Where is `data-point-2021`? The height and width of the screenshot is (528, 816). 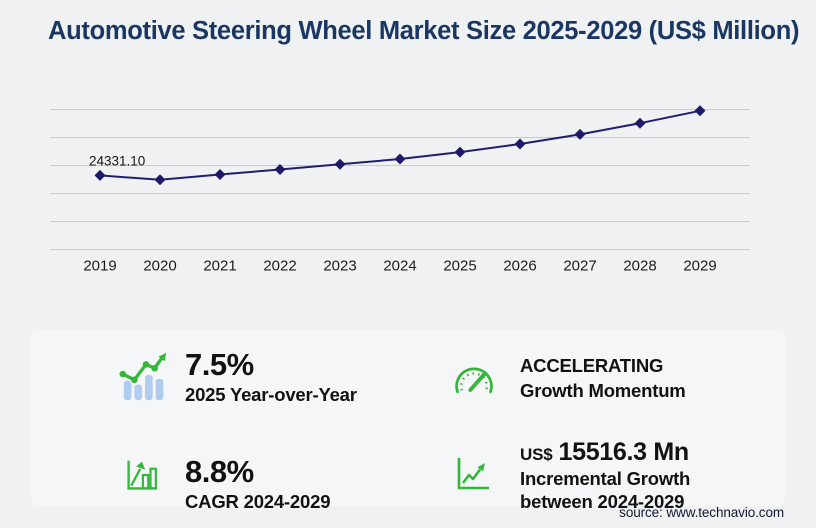 data-point-2021 is located at coordinates (220, 175).